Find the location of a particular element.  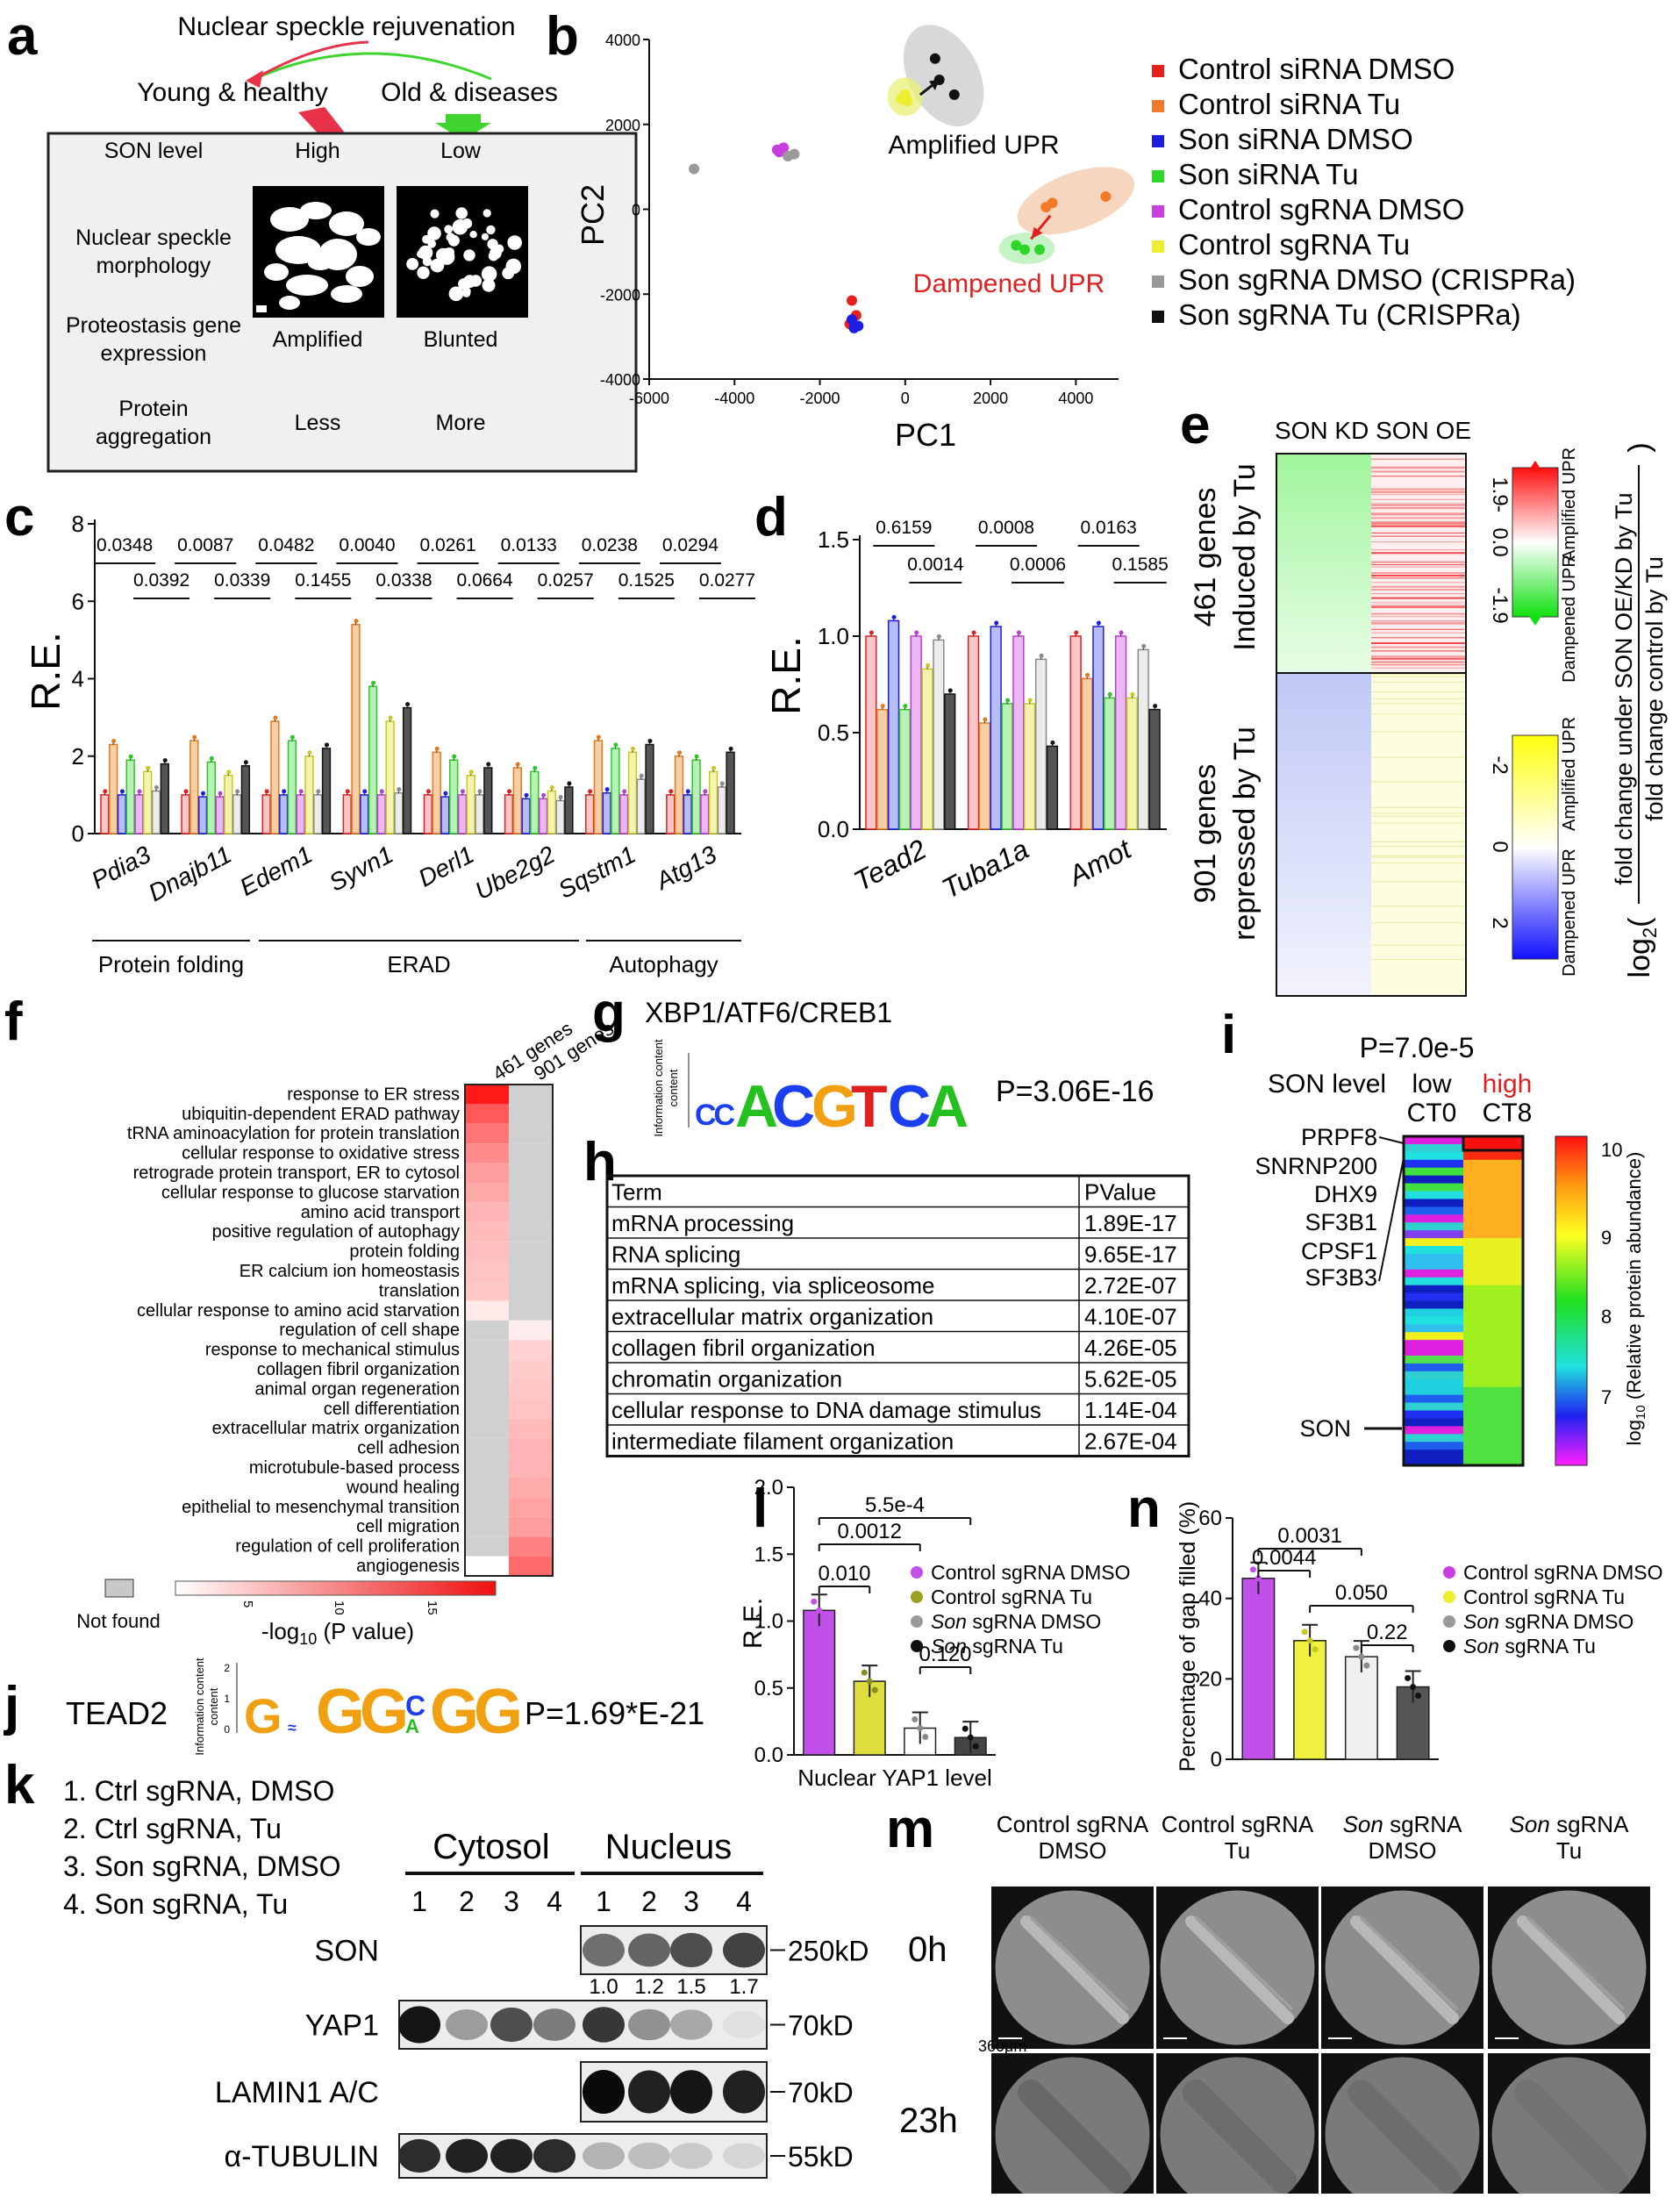

wound-well is located at coordinates (1237, 2127).